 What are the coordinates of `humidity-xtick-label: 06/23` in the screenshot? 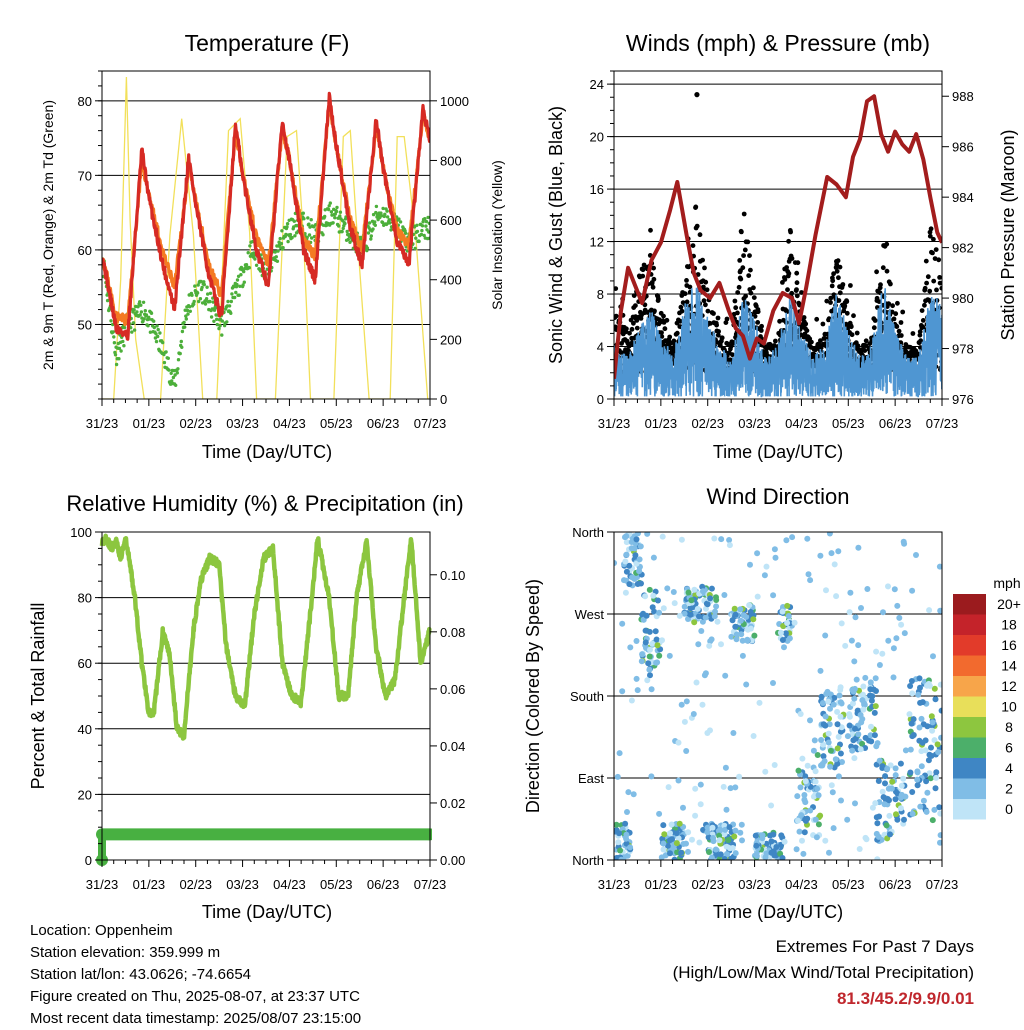 It's located at (383, 884).